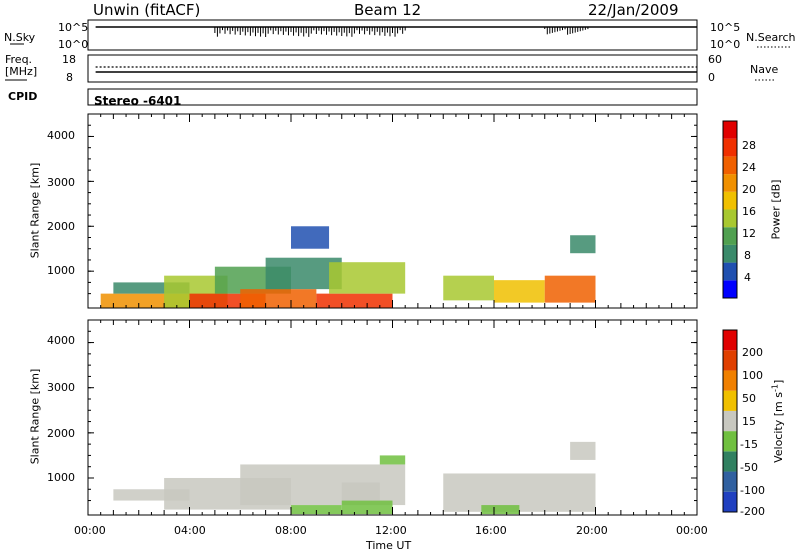  Describe the element at coordinates (61, 433) in the screenshot. I see `velocity-y-tick: 2000` at that location.